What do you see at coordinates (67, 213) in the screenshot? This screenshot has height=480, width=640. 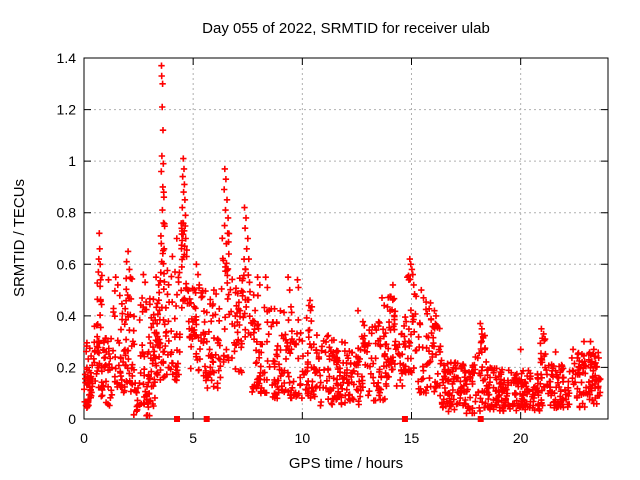 I see `y-tick-label: 0.8` at bounding box center [67, 213].